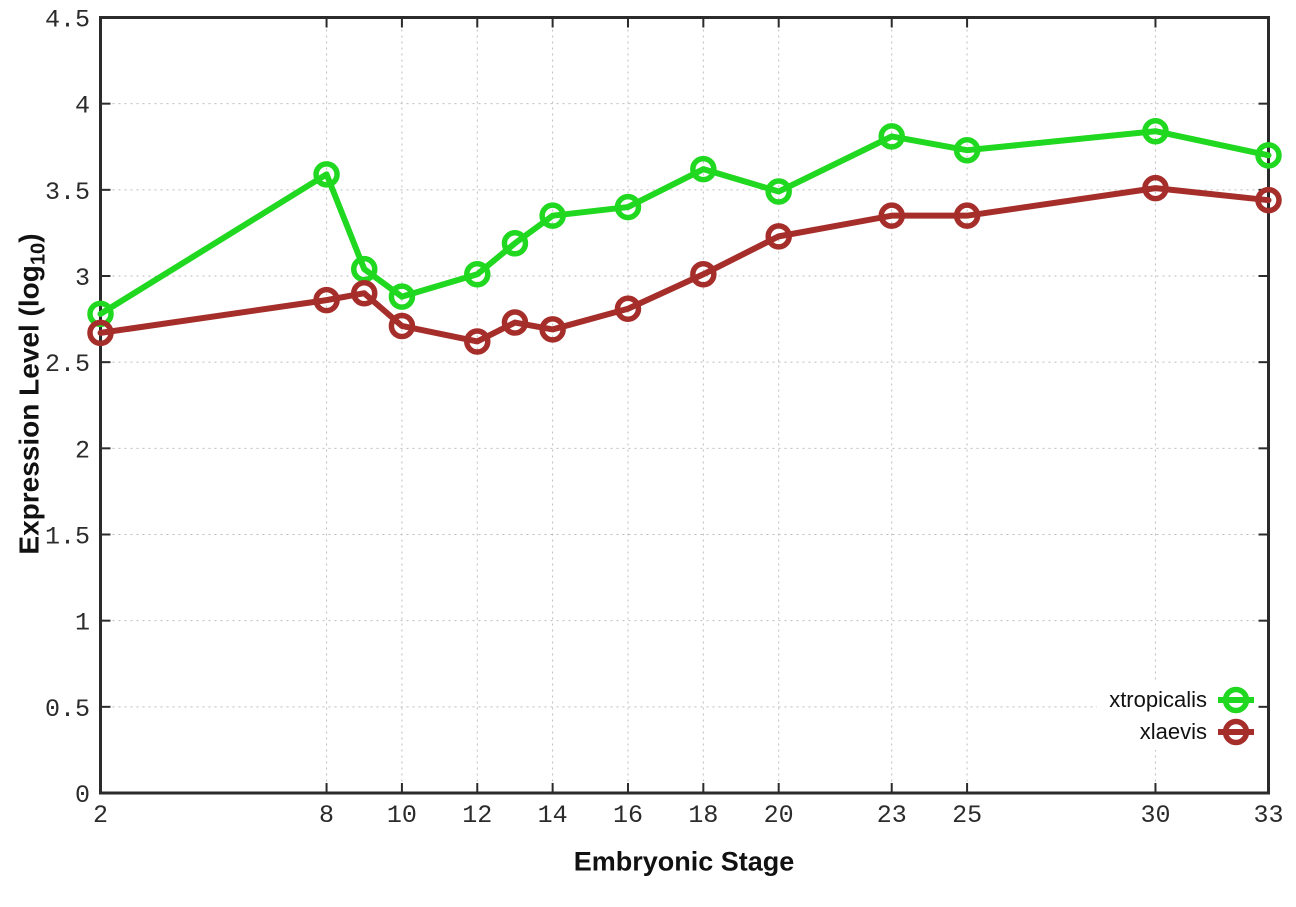 This screenshot has height=907, width=1296. Describe the element at coordinates (38, 254) in the screenshot. I see `y-axis-label-subscript: 10` at that location.